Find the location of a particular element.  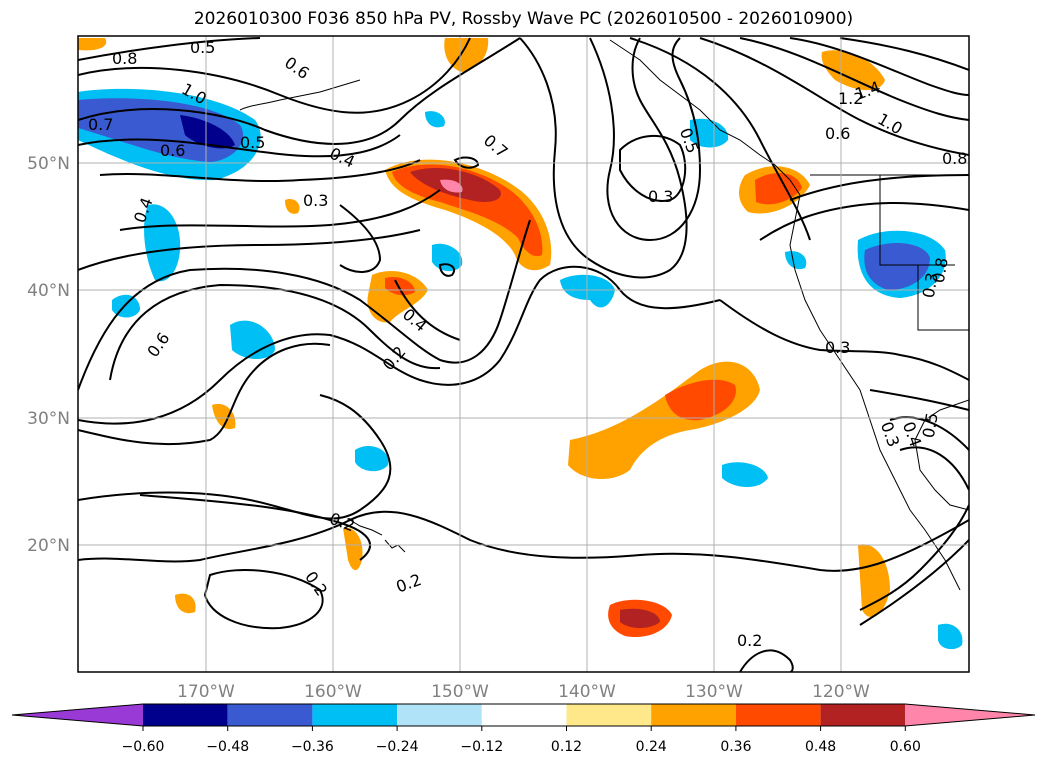

colorbar-tick-label: −0.48 is located at coordinates (227, 747).